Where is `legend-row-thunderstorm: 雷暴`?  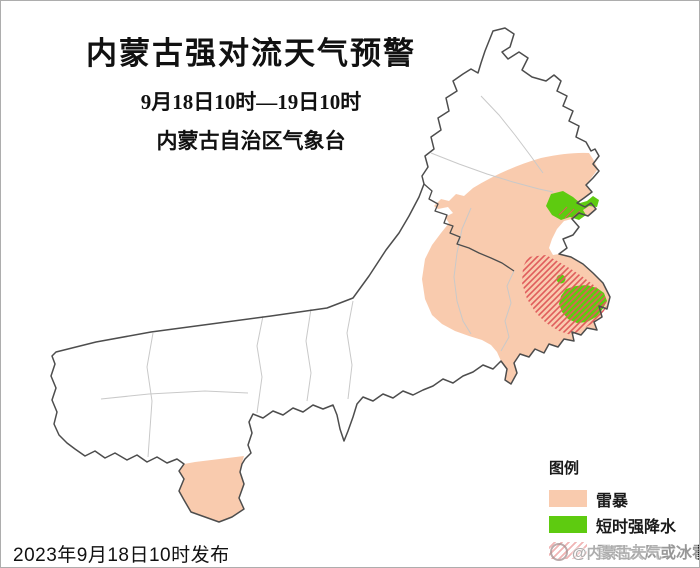 legend-row-thunderstorm: 雷暴 is located at coordinates (624, 500).